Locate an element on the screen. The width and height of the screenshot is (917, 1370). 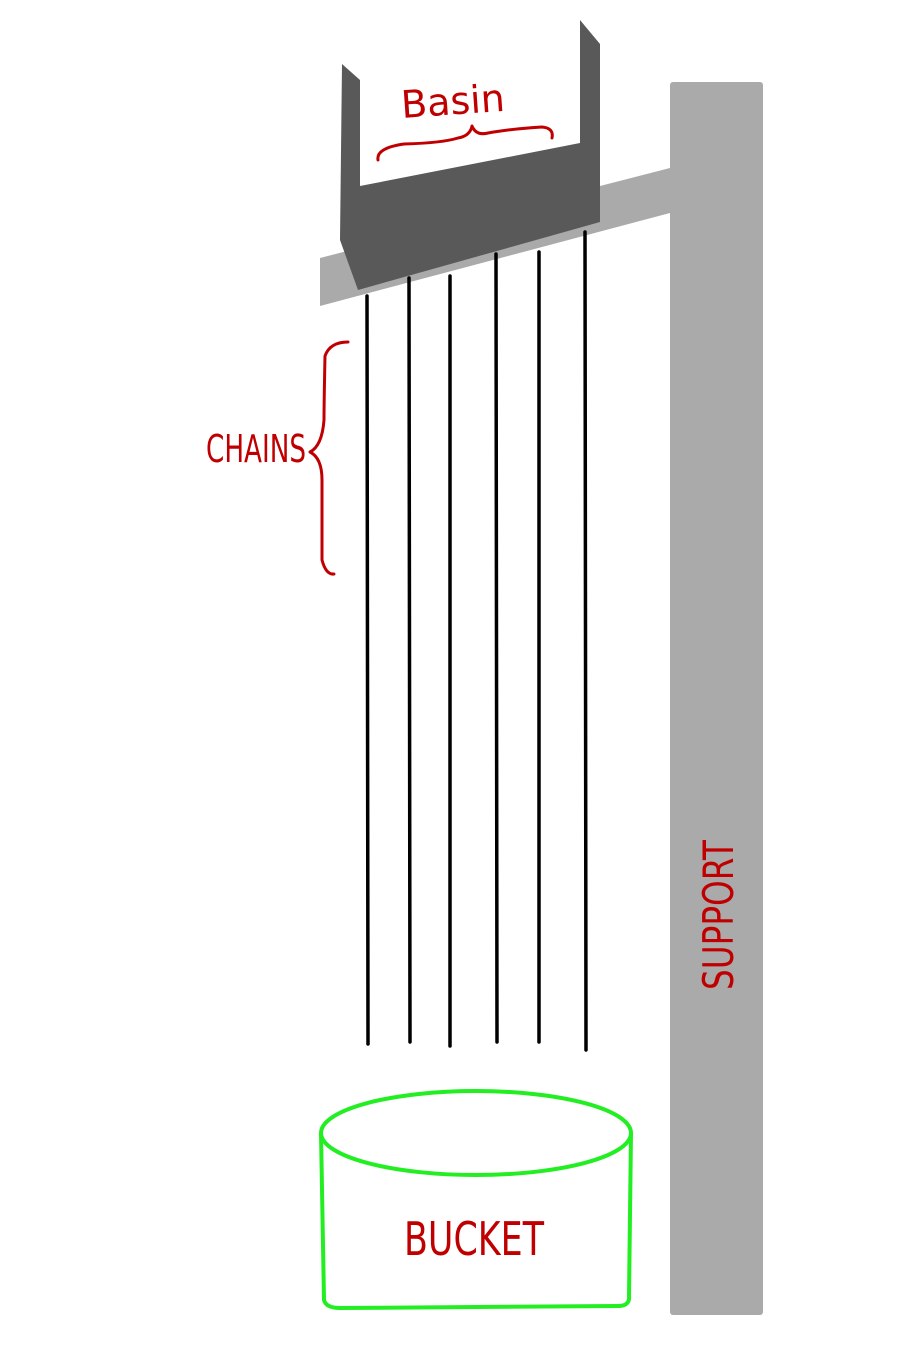
bucket-rim is located at coordinates (476, 1133).